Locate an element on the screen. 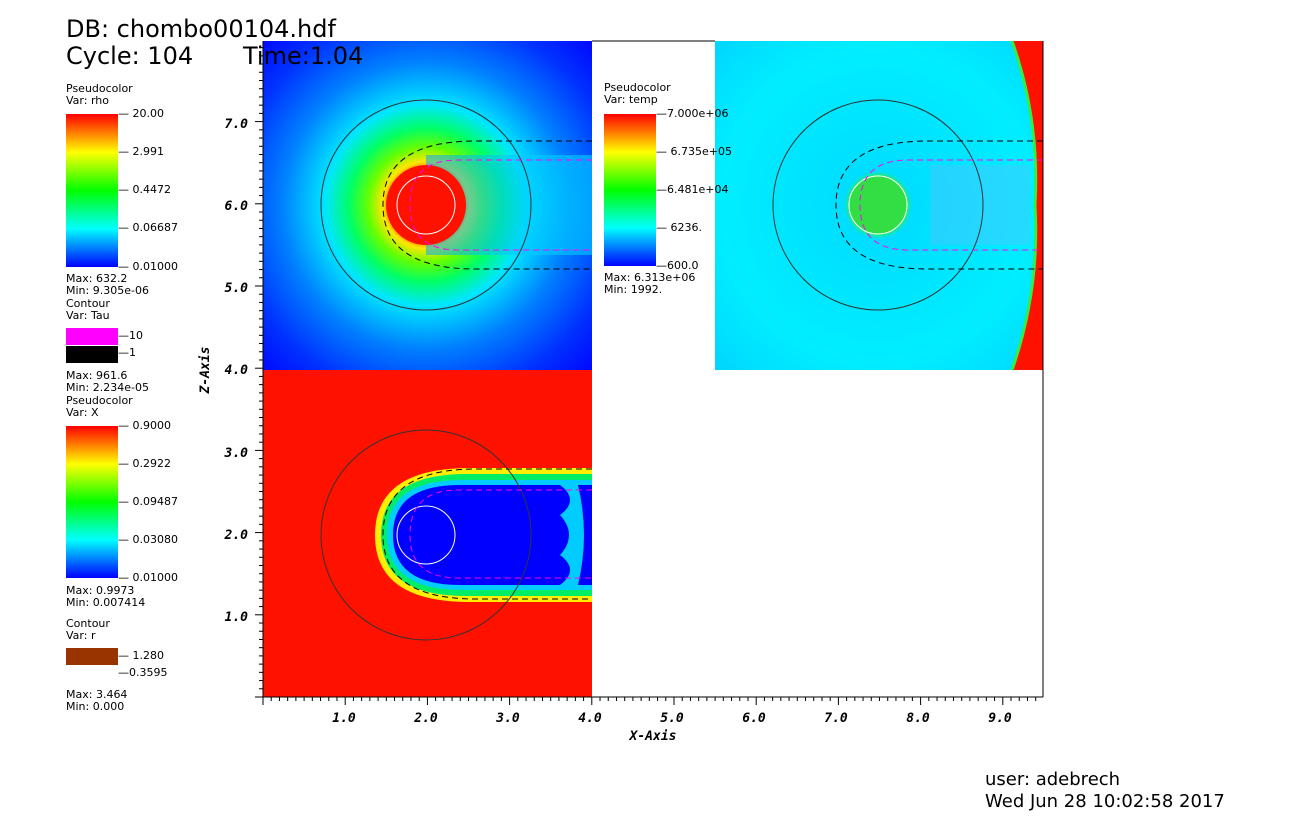  rho-core is located at coordinates (426, 205).